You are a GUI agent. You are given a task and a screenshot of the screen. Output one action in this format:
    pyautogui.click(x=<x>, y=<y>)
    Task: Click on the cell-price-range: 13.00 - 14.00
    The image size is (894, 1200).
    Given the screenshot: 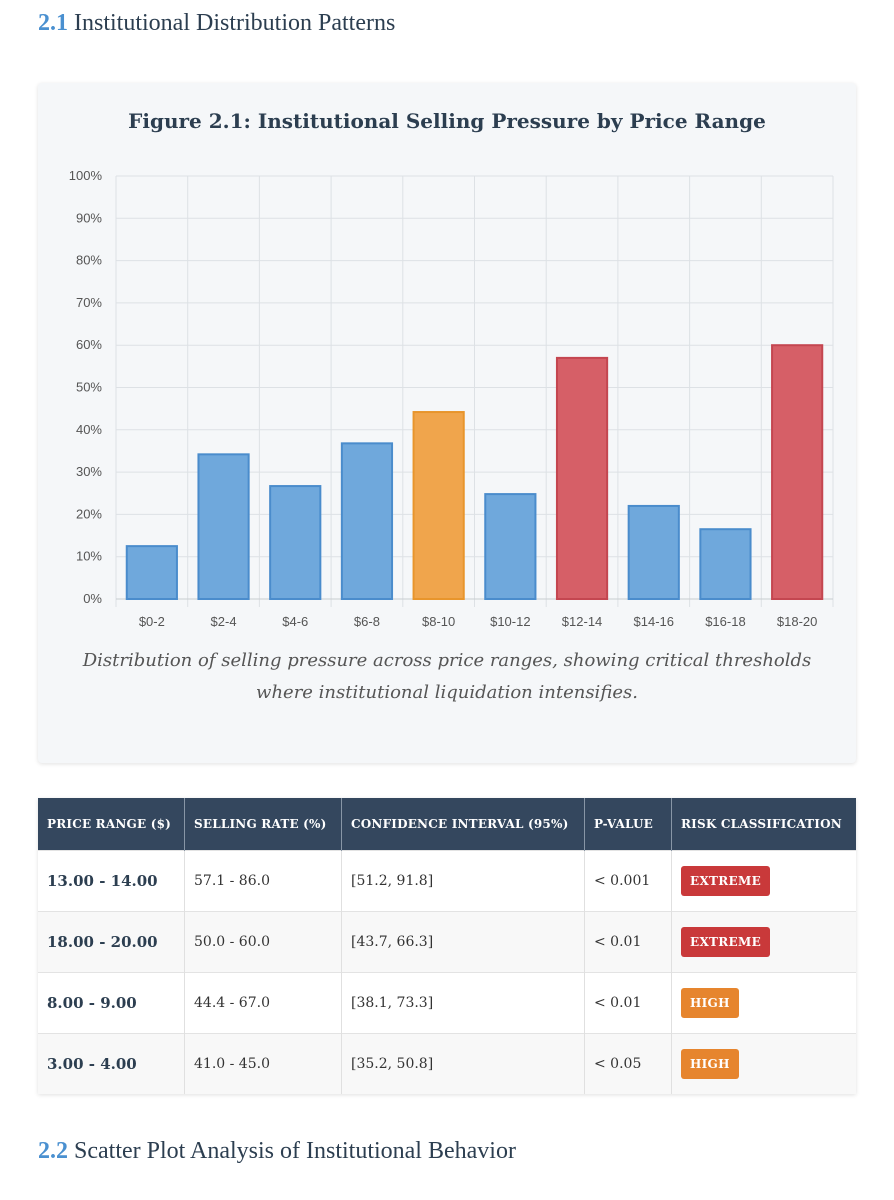 What is the action you would take?
    pyautogui.click(x=111, y=881)
    